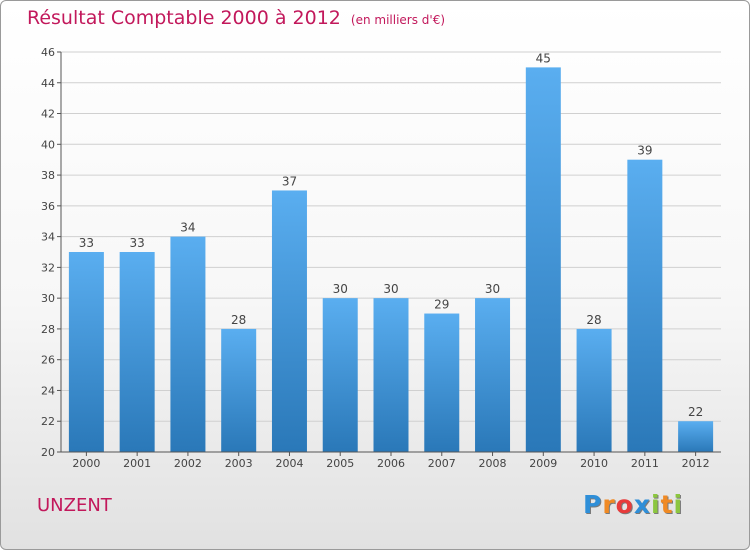 This screenshot has width=750, height=550. I want to click on y-tick-label: 38, so click(48, 175).